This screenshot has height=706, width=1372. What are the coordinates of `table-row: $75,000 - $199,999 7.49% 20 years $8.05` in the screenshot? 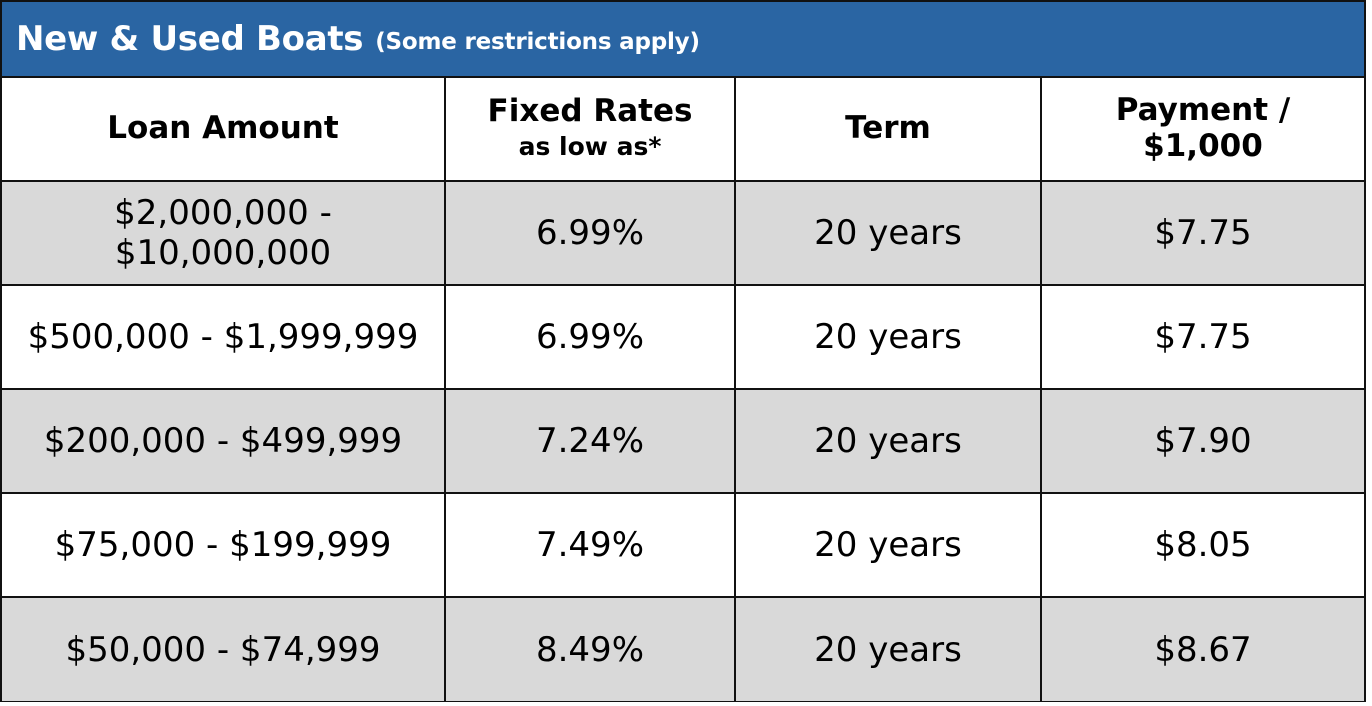 It's located at (683, 545).